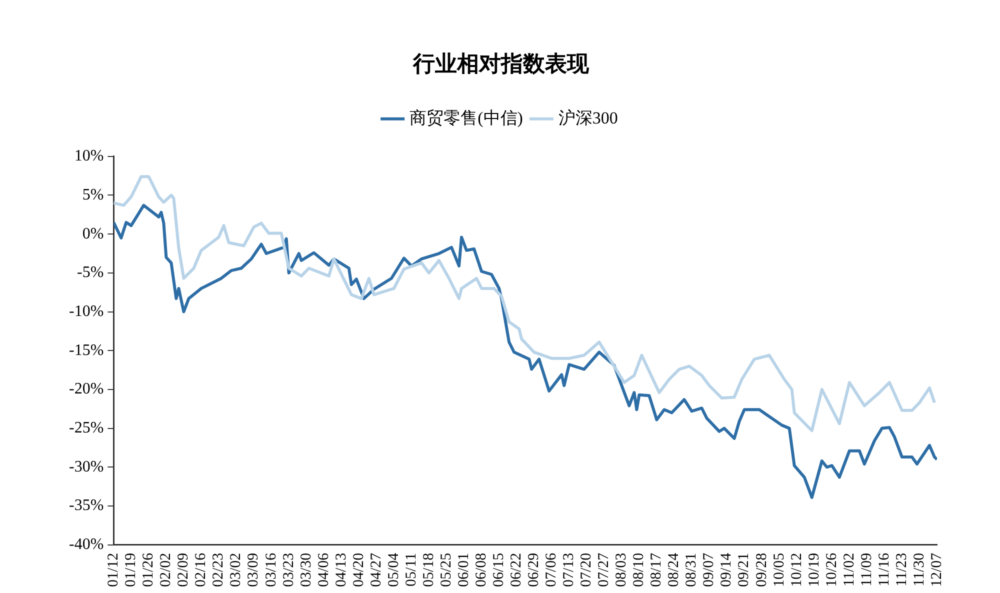 Image resolution: width=1000 pixels, height=593 pixels. What do you see at coordinates (884, 569) in the screenshot?
I see `x-tick-label: 11/16` at bounding box center [884, 569].